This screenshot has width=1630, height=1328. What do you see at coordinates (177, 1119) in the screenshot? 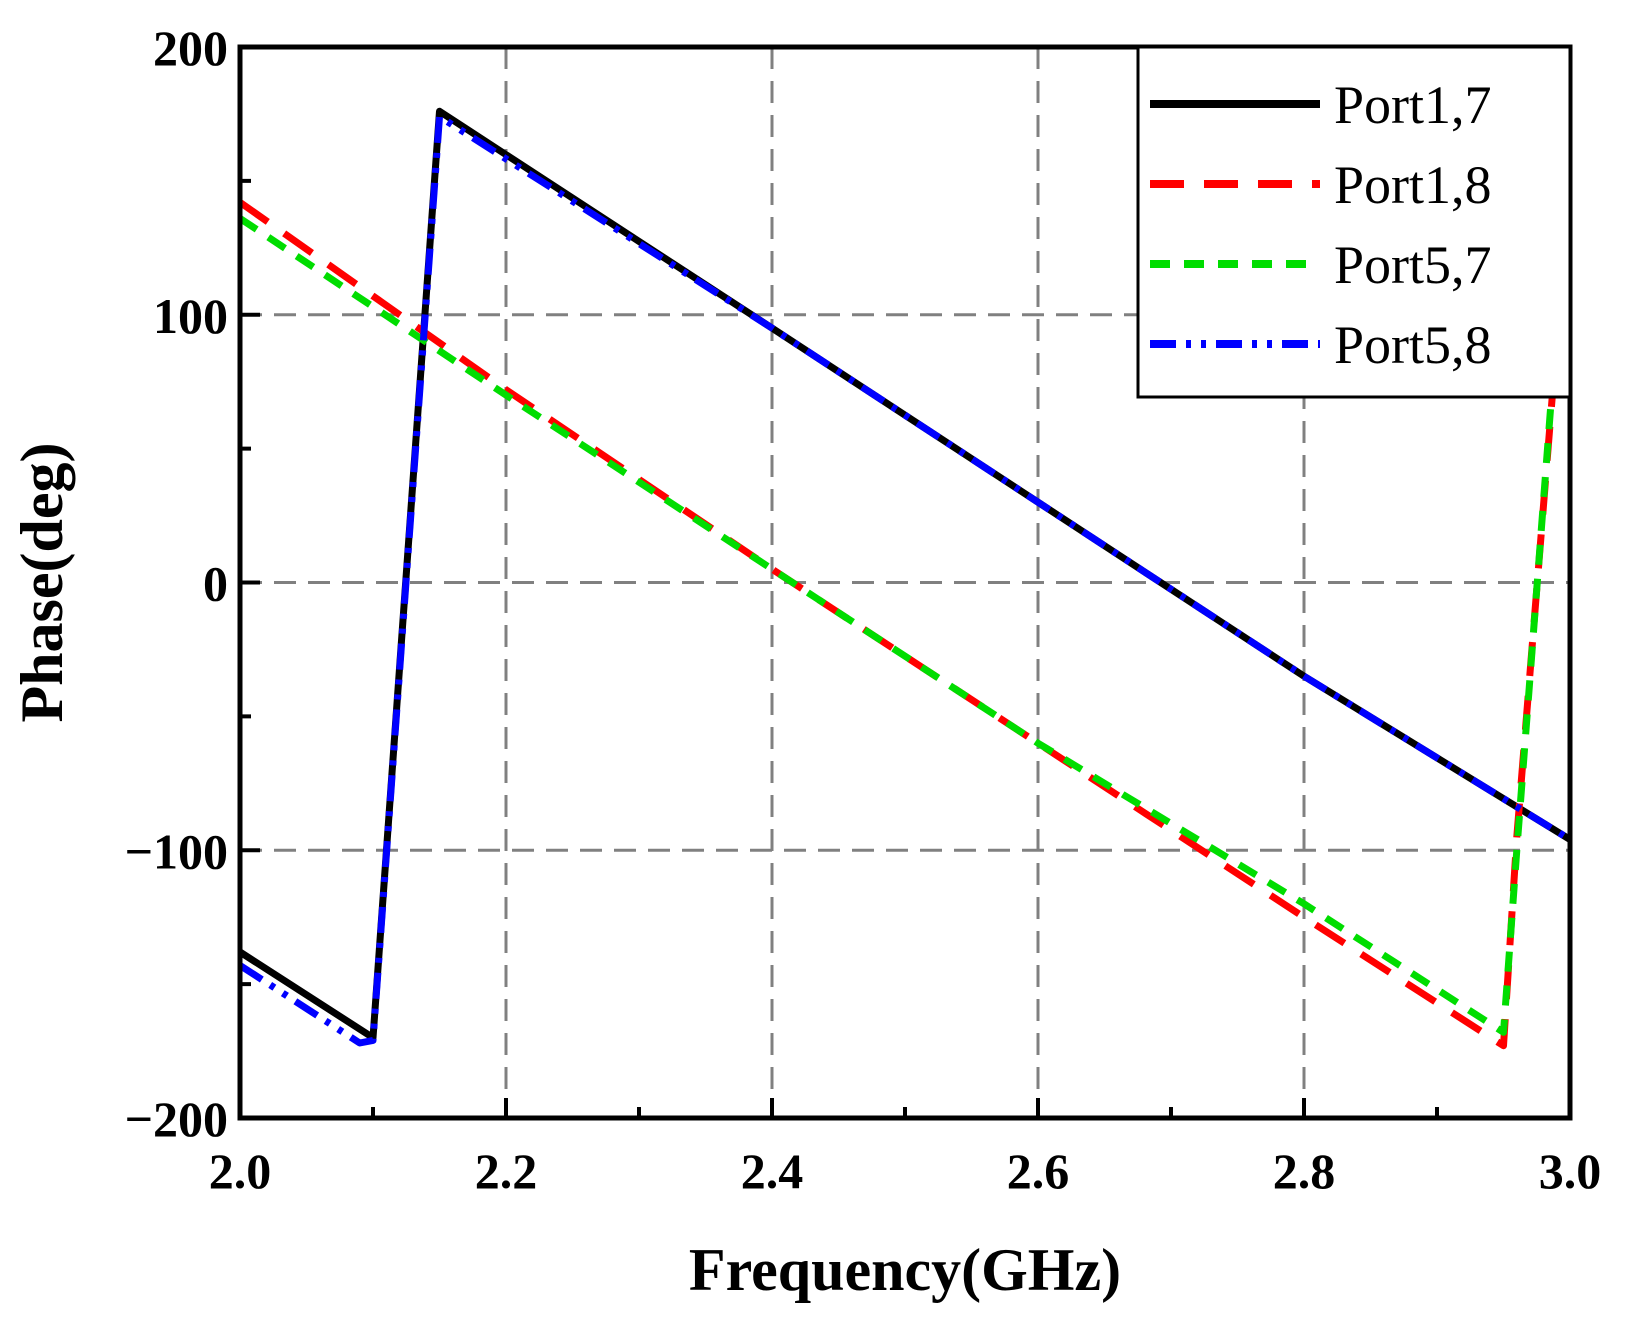
I see `y-tick-label: −200` at bounding box center [177, 1119].